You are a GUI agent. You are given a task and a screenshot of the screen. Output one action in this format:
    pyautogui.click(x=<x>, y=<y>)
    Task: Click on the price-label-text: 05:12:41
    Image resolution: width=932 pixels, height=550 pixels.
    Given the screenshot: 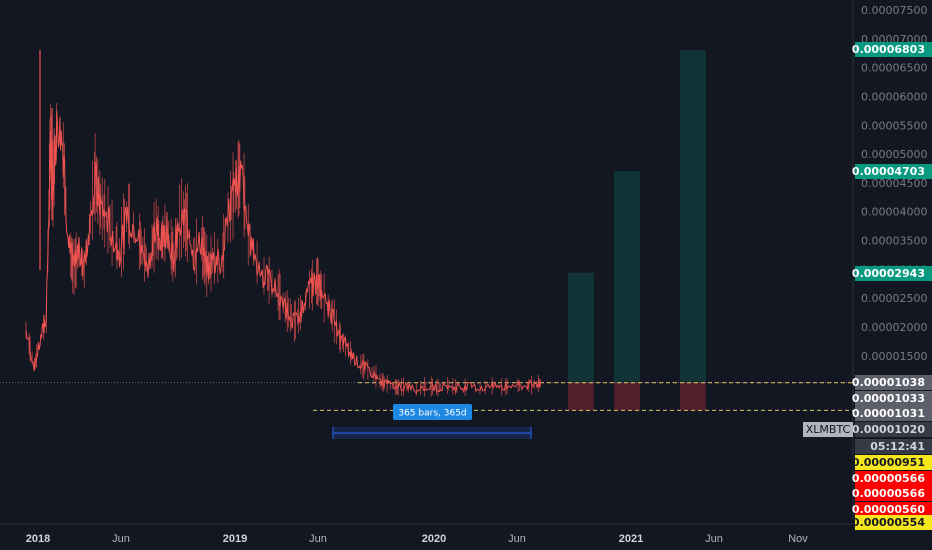 What is the action you would take?
    pyautogui.click(x=897, y=446)
    